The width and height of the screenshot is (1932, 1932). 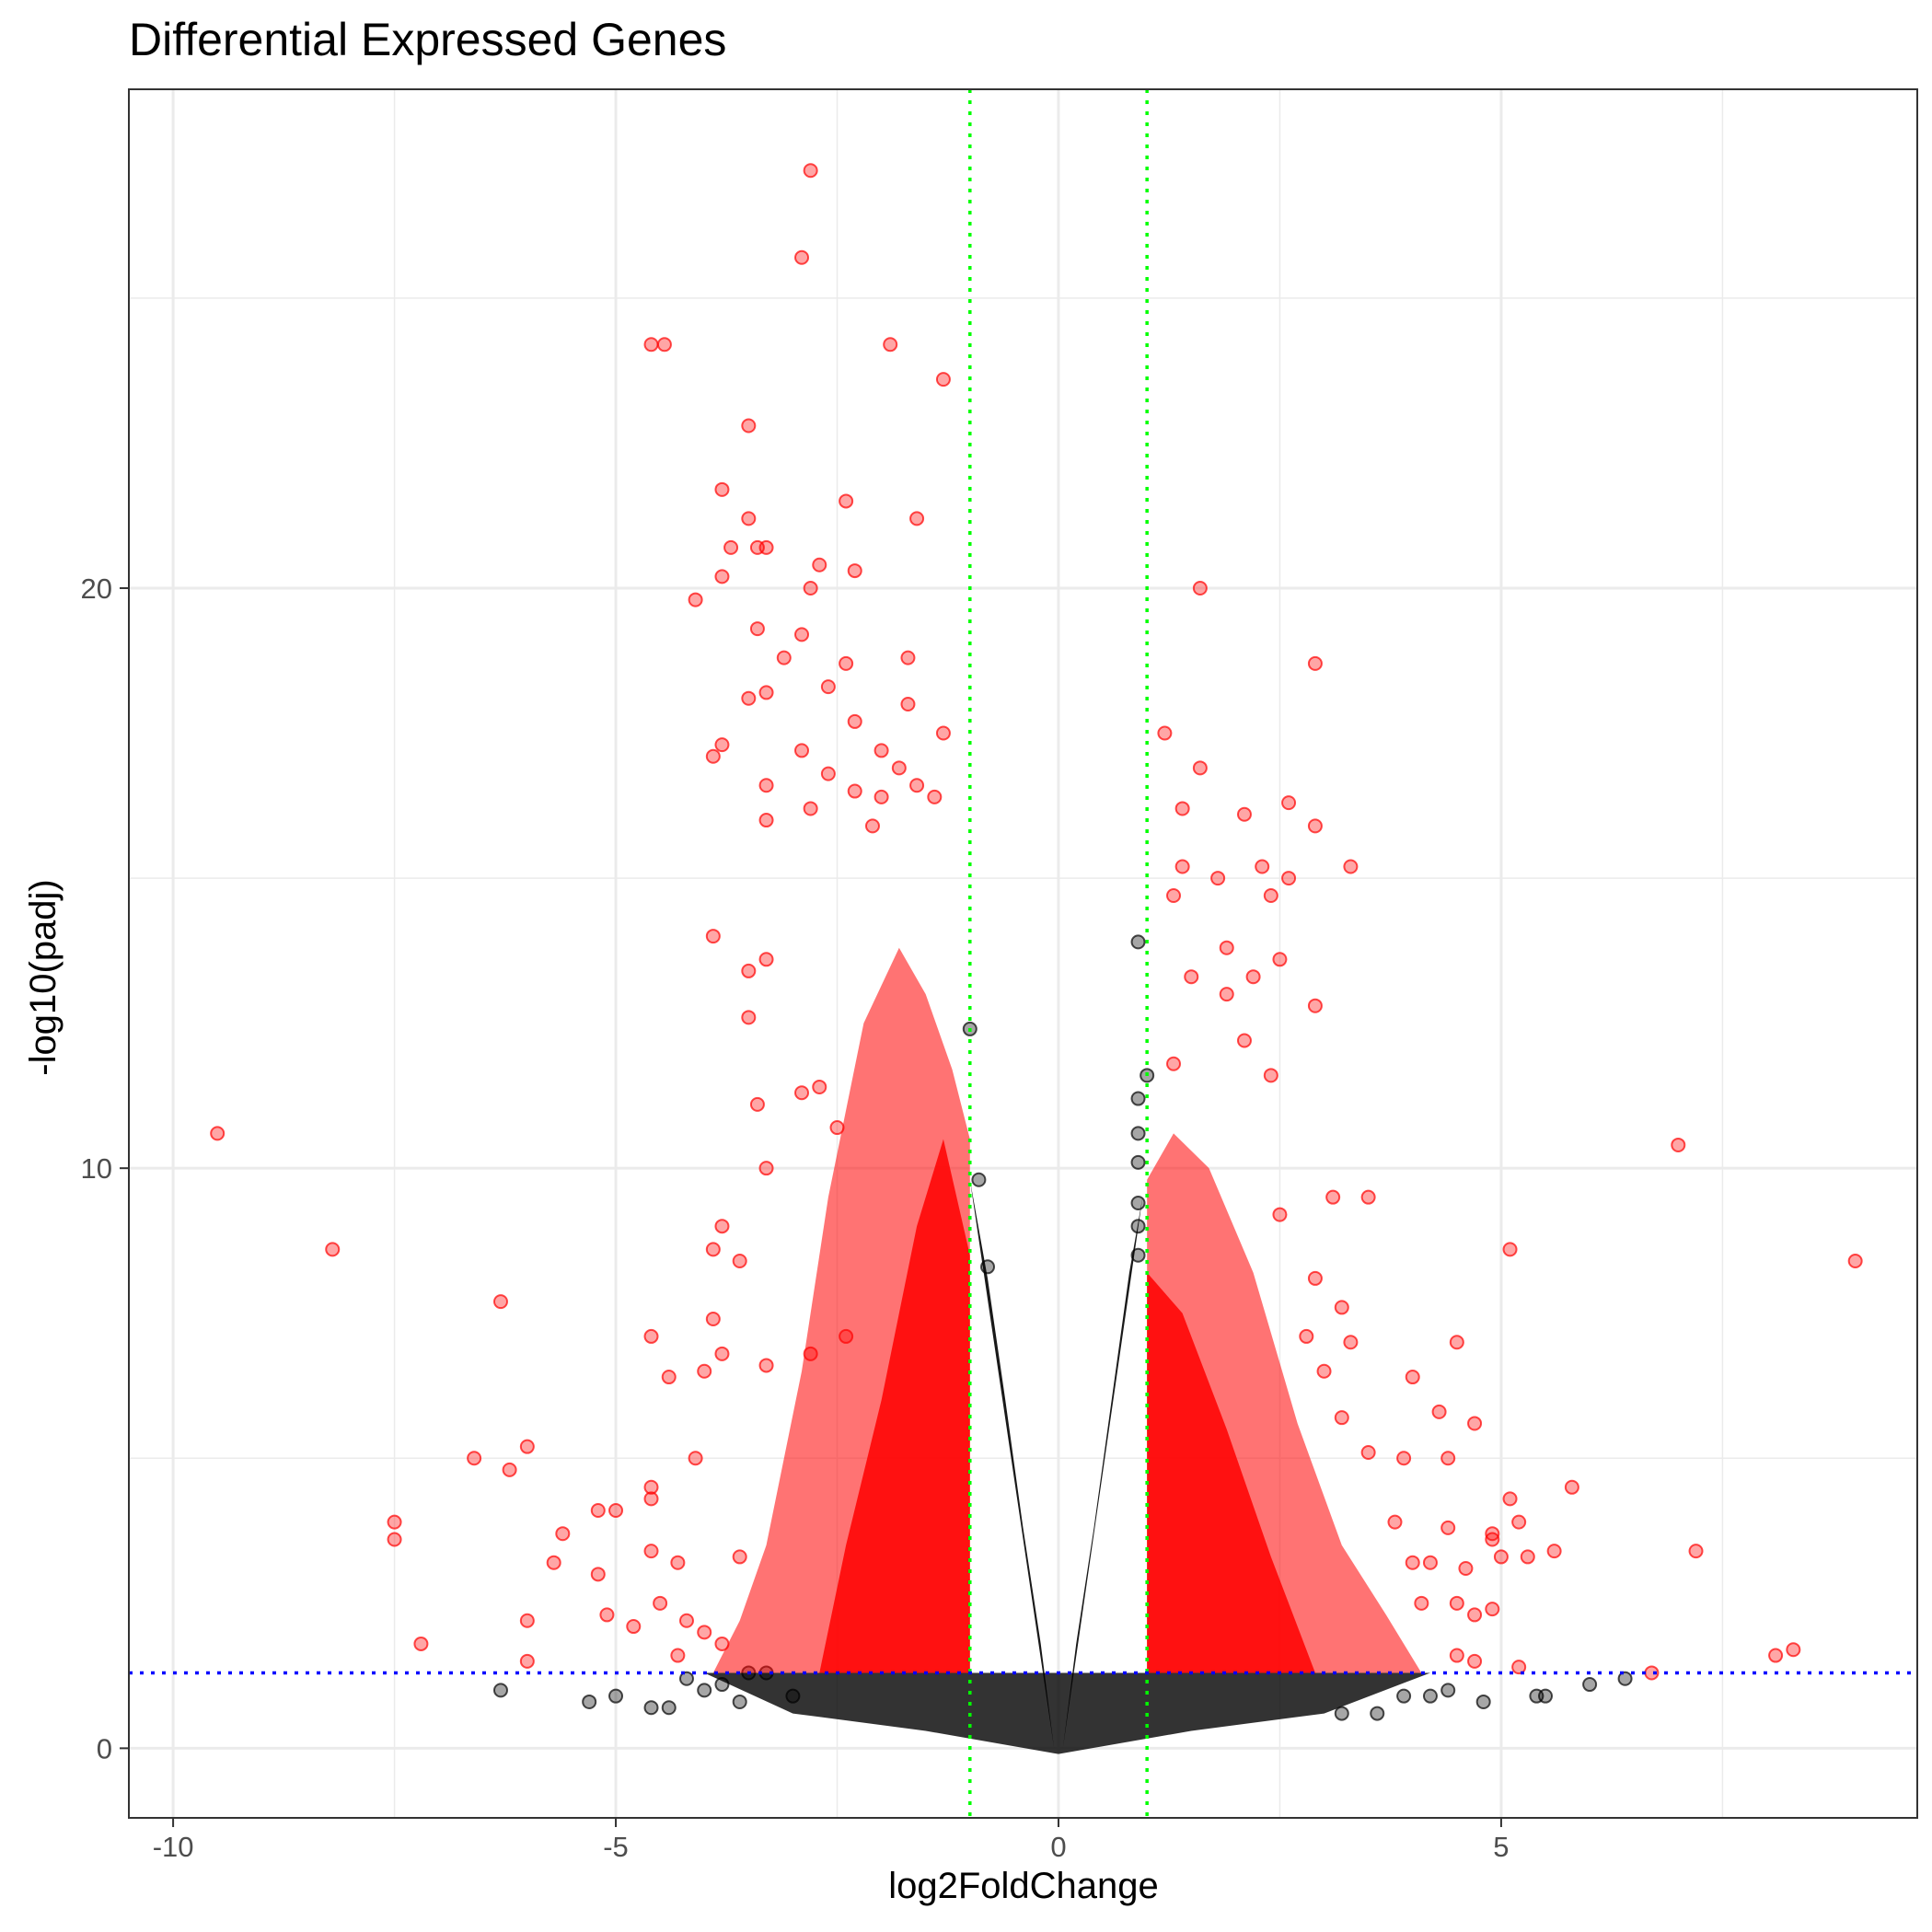 What do you see at coordinates (1058, 1847) in the screenshot?
I see `x-tick-label: 0` at bounding box center [1058, 1847].